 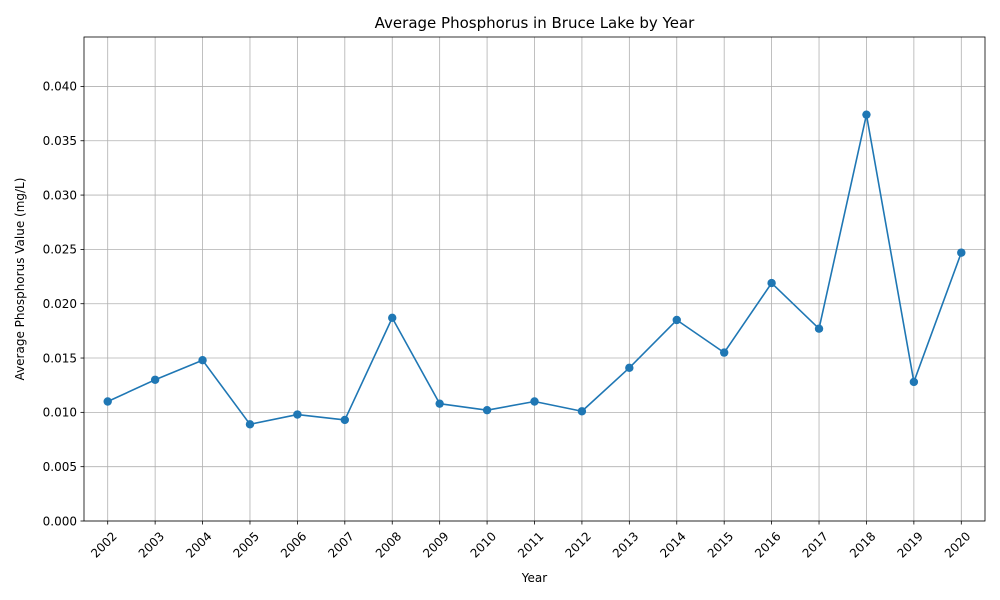 I want to click on y-tick-label: 0.005, so click(x=60, y=467).